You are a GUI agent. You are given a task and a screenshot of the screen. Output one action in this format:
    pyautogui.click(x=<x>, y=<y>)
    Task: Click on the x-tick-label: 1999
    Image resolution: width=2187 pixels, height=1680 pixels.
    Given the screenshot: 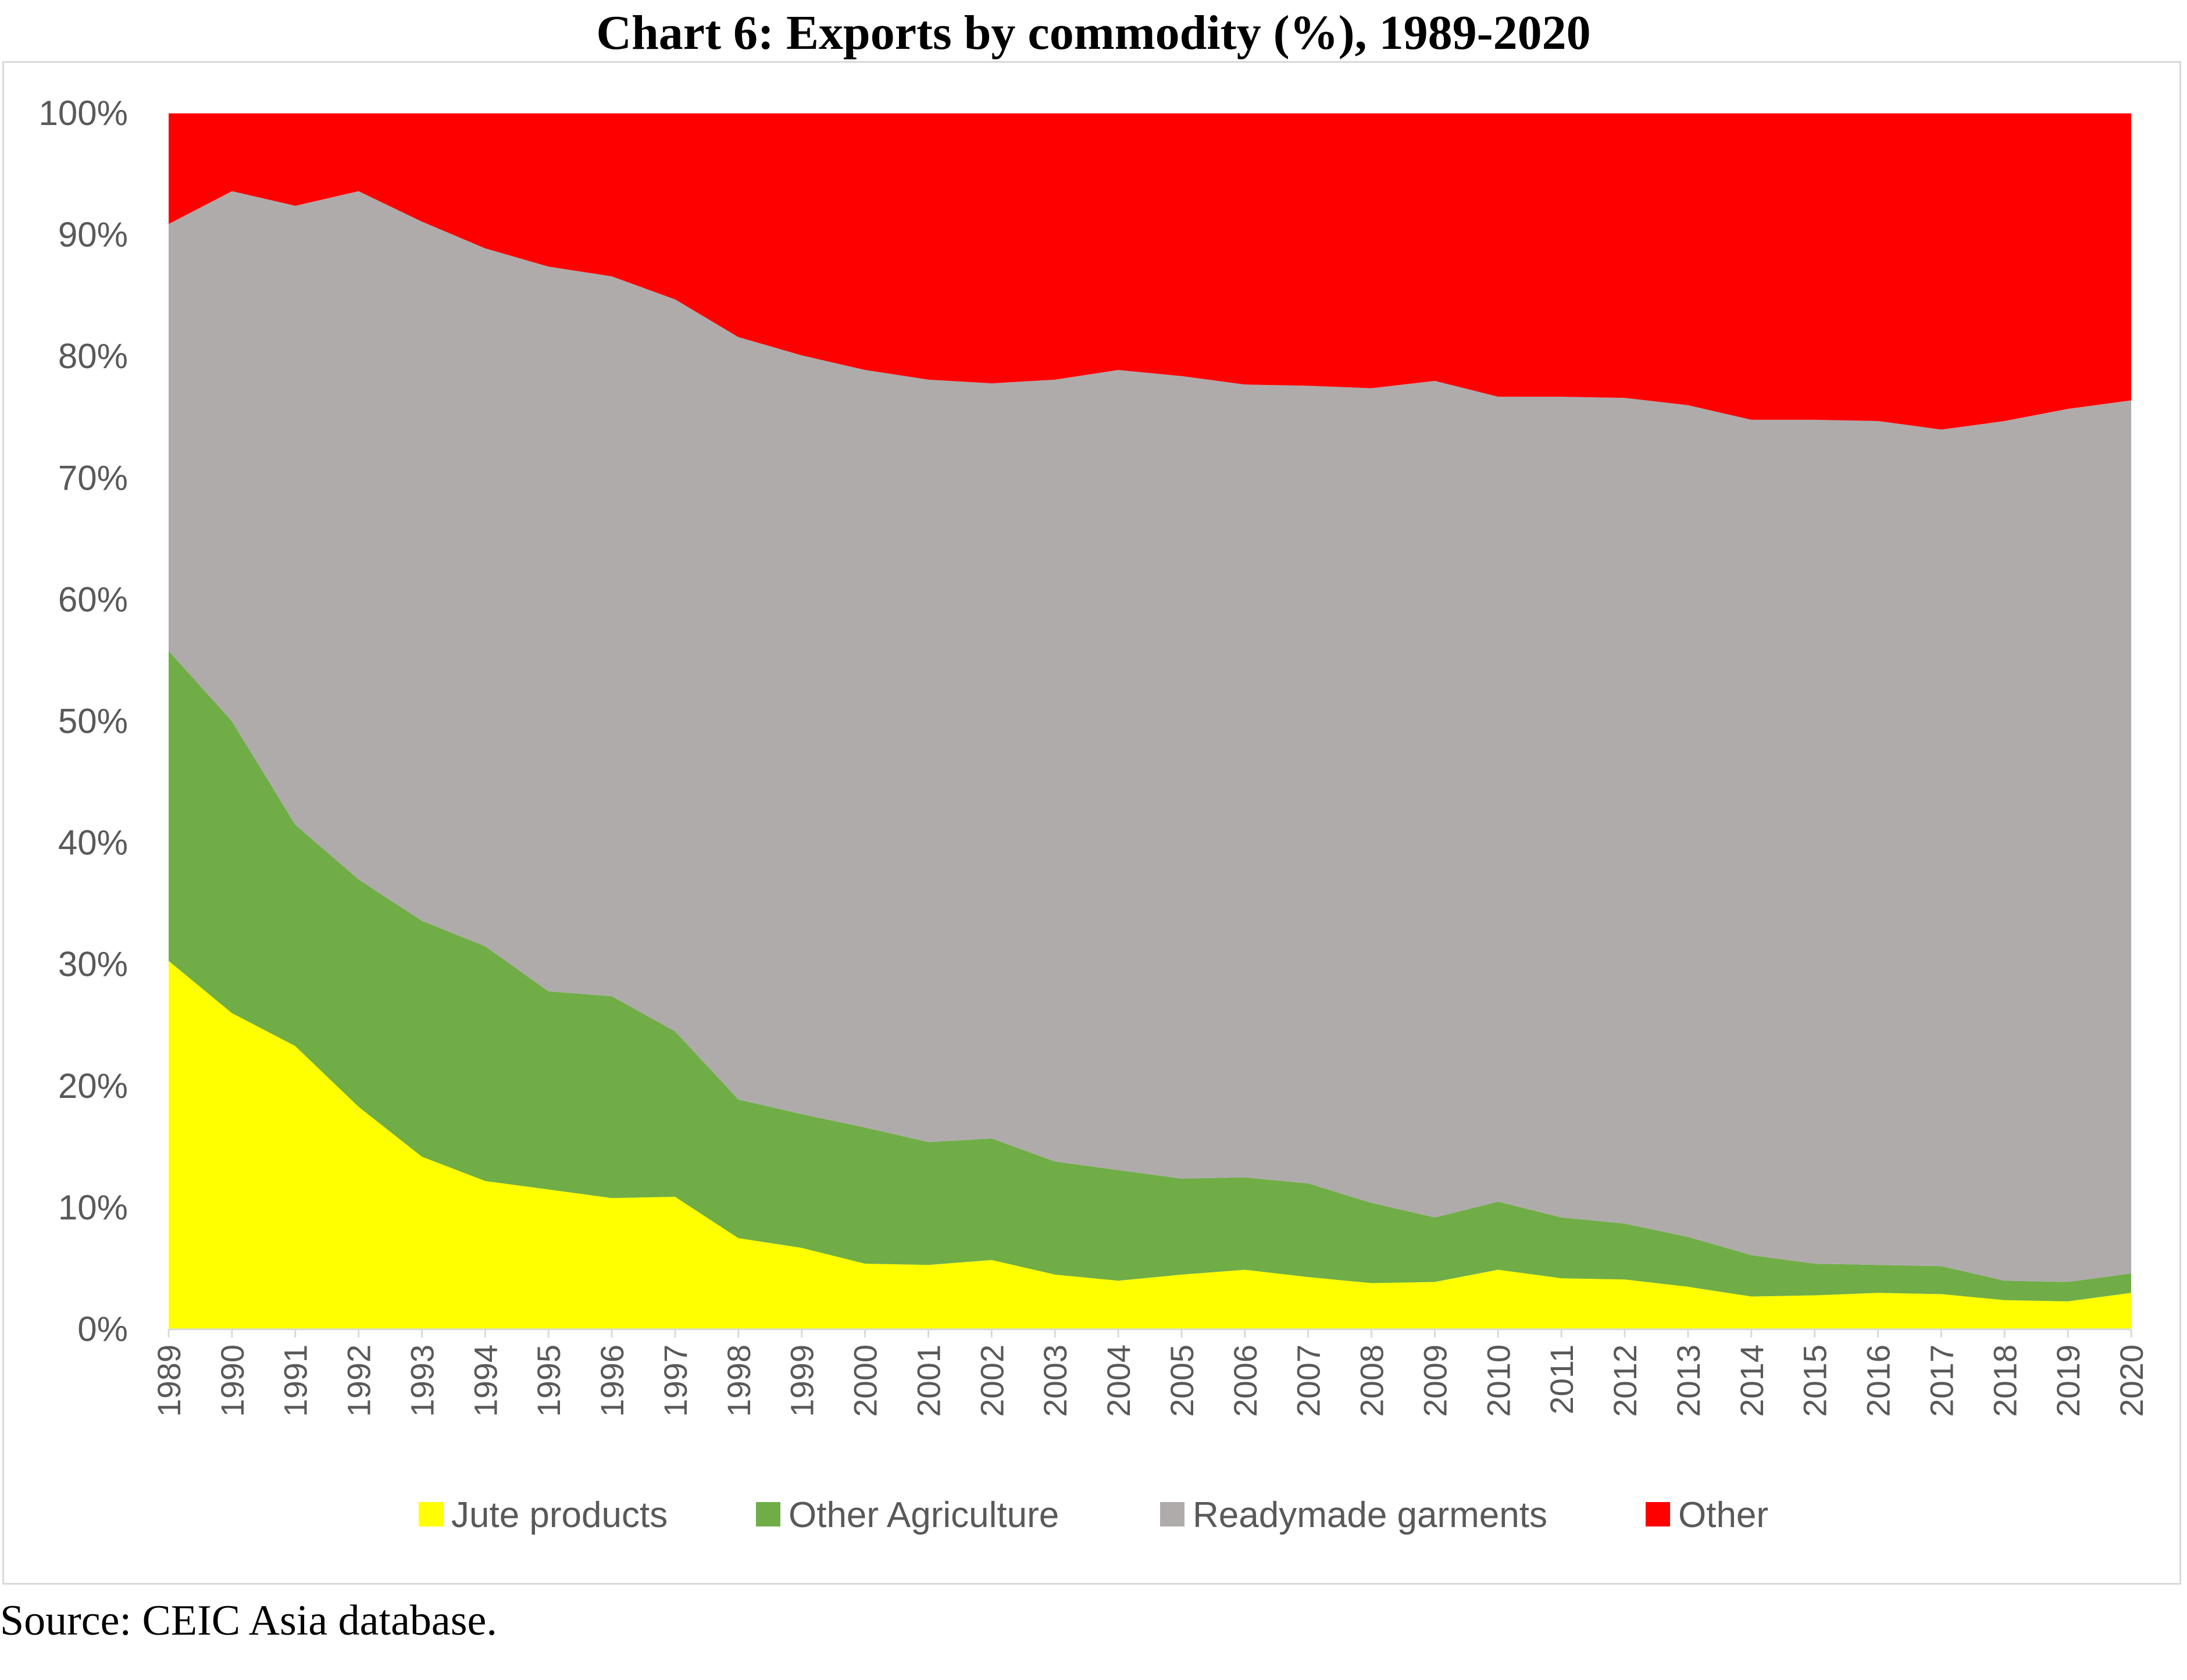 What is the action you would take?
    pyautogui.click(x=802, y=1380)
    